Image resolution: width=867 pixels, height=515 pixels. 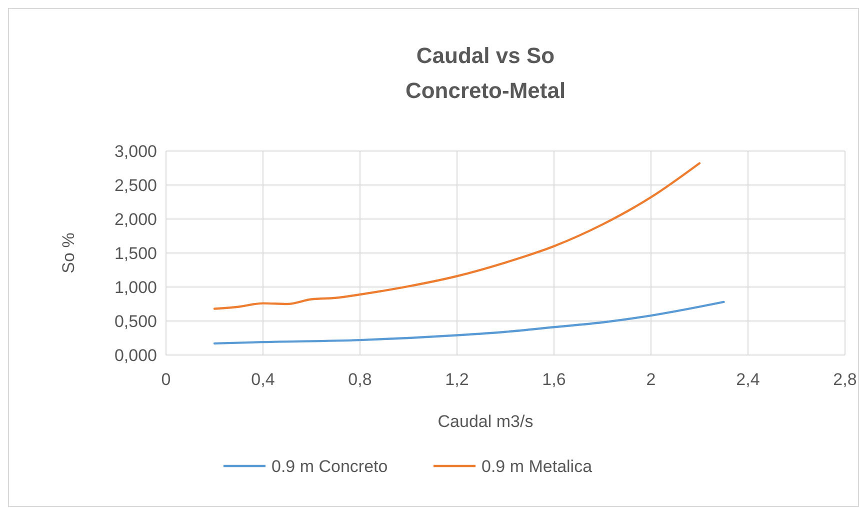 What do you see at coordinates (135, 185) in the screenshot?
I see `y-tick-label: 2,500` at bounding box center [135, 185].